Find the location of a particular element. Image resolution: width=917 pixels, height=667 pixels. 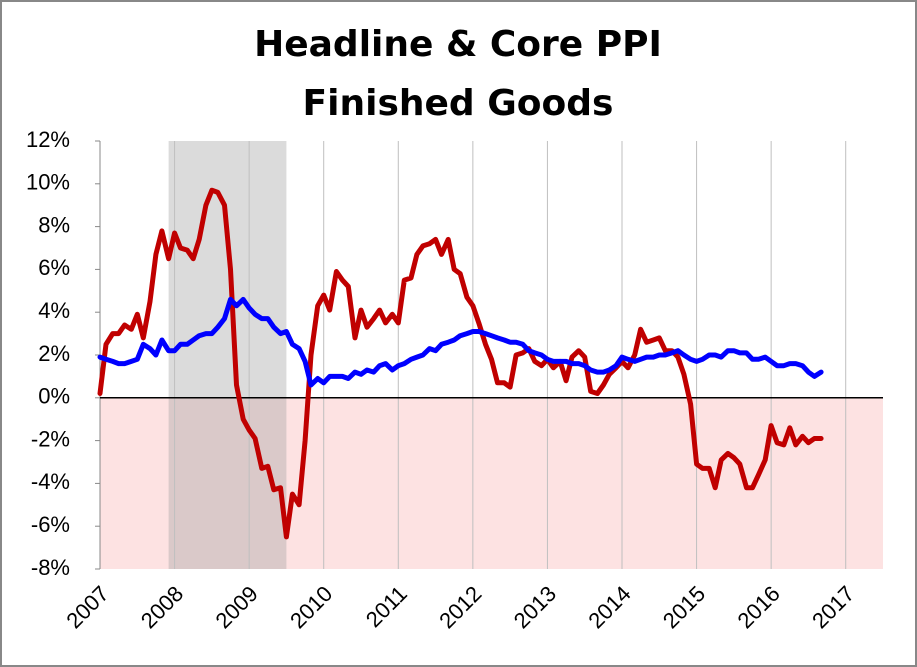

chart-subtitle: Finished Goods is located at coordinates (458, 103).